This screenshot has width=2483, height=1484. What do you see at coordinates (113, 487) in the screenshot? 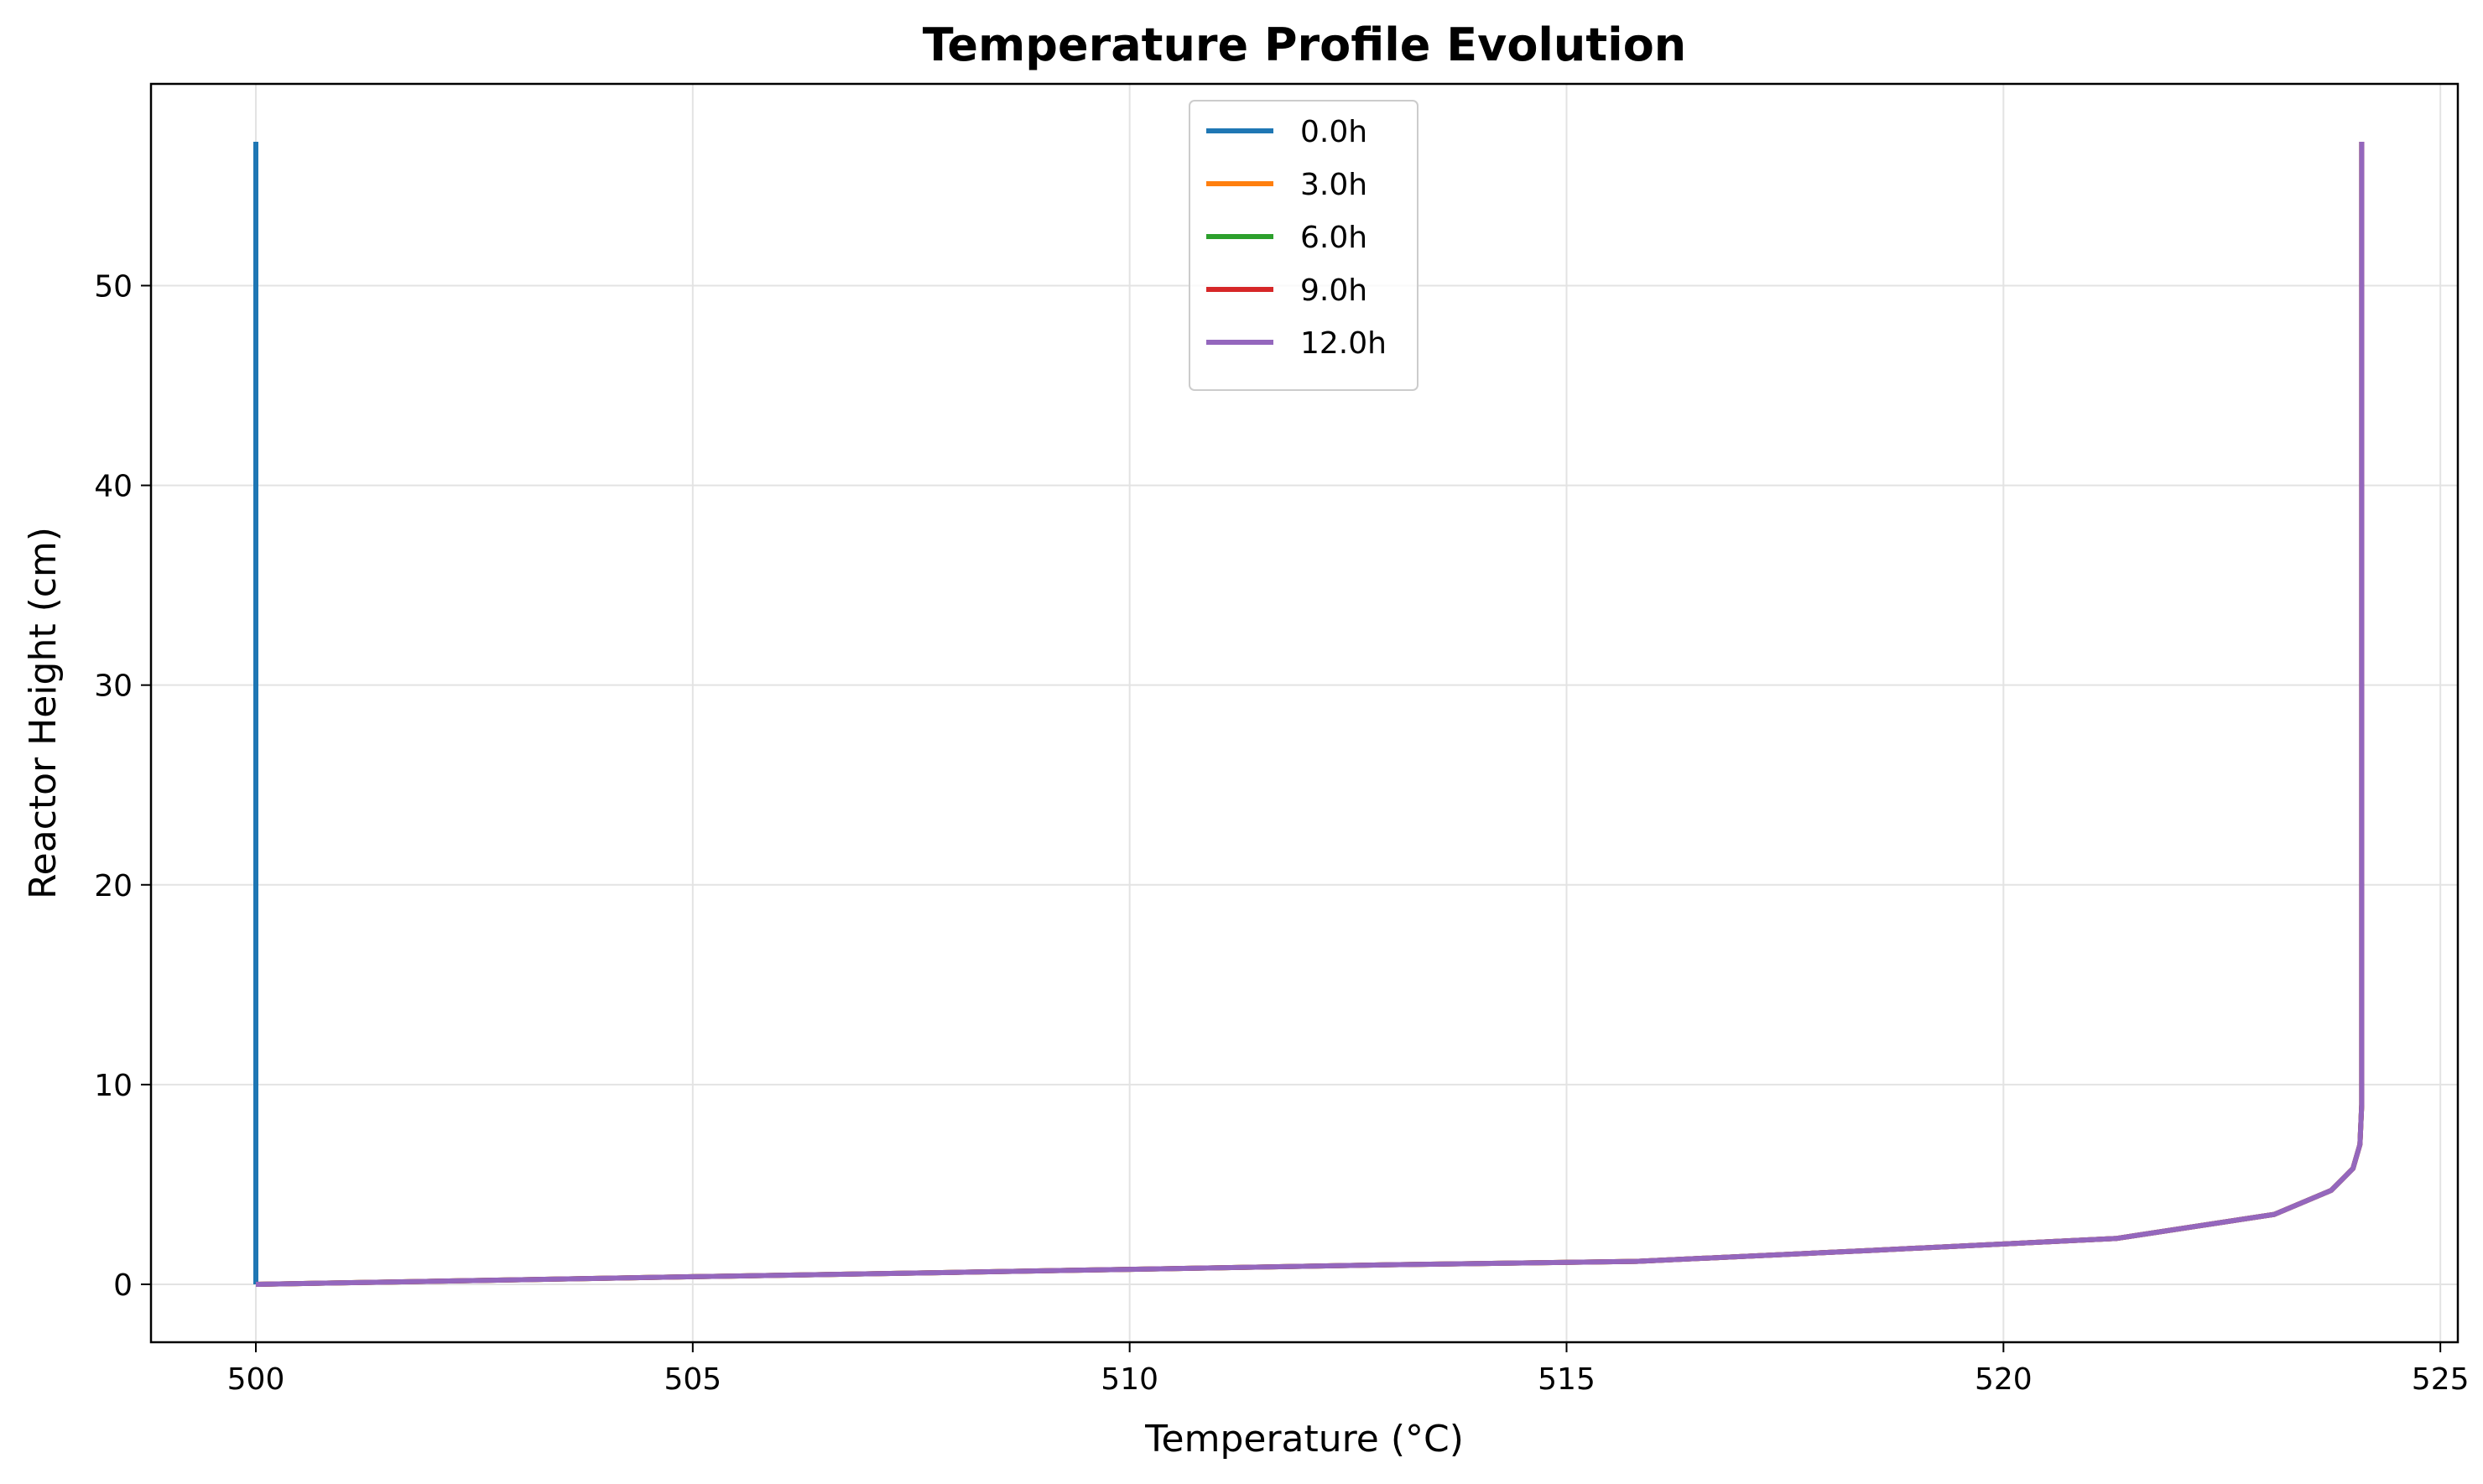
I see `y-tick-label: 40` at bounding box center [113, 487].